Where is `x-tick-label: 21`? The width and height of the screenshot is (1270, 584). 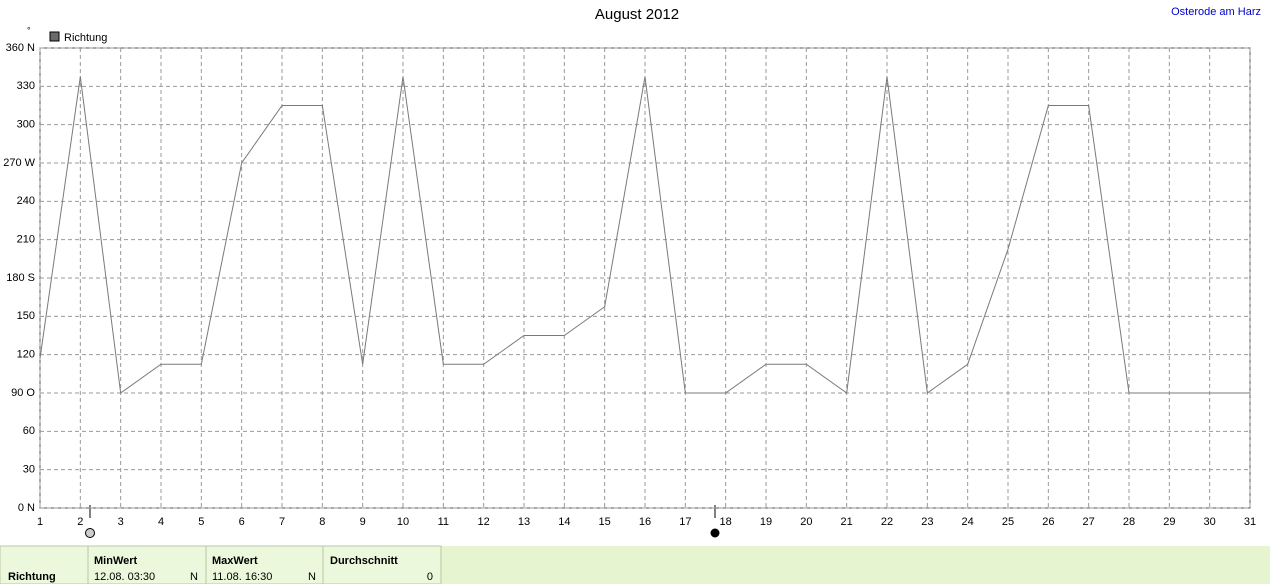 x-tick-label: 21 is located at coordinates (847, 522).